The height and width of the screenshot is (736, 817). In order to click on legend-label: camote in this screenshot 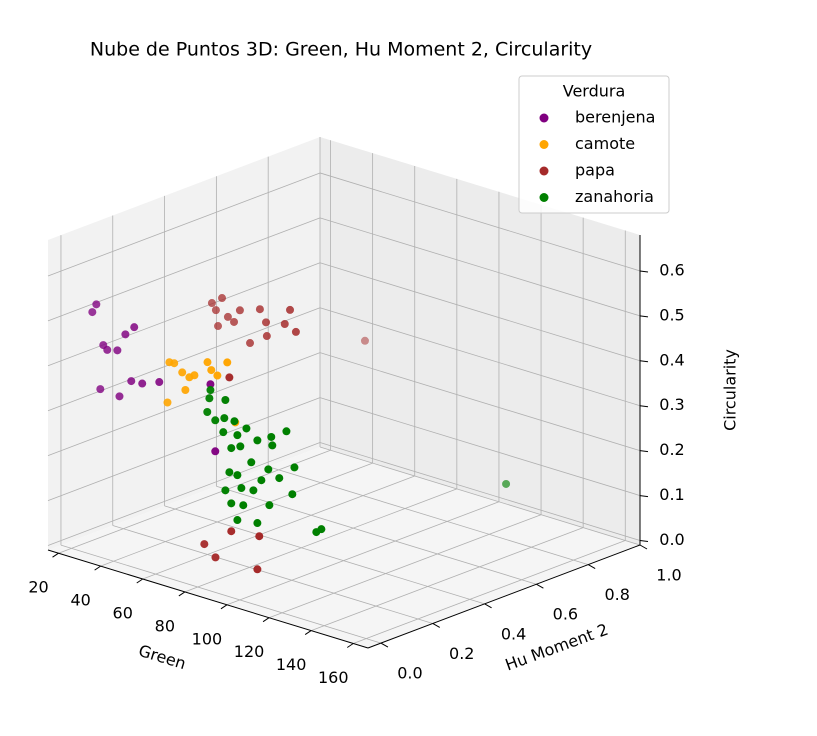, I will do `click(605, 143)`.